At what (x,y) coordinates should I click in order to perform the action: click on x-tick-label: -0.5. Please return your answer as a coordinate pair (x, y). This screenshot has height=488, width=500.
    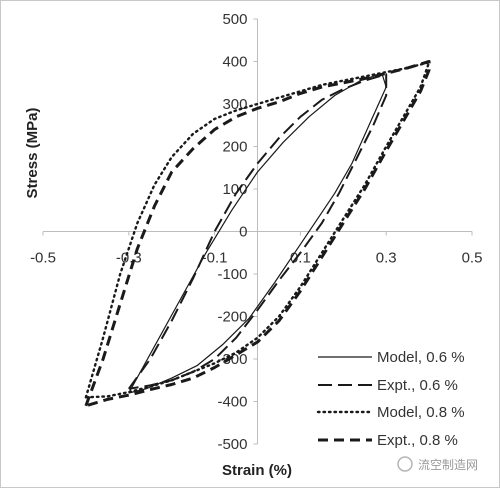
    Looking at the image, I should click on (43, 258).